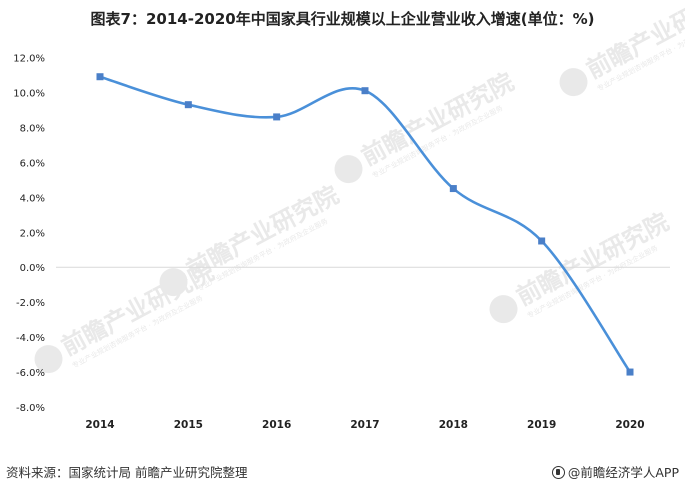 Image resolution: width=685 pixels, height=491 pixels. Describe the element at coordinates (32, 198) in the screenshot. I see `y-tick-label: 4.0%` at that location.